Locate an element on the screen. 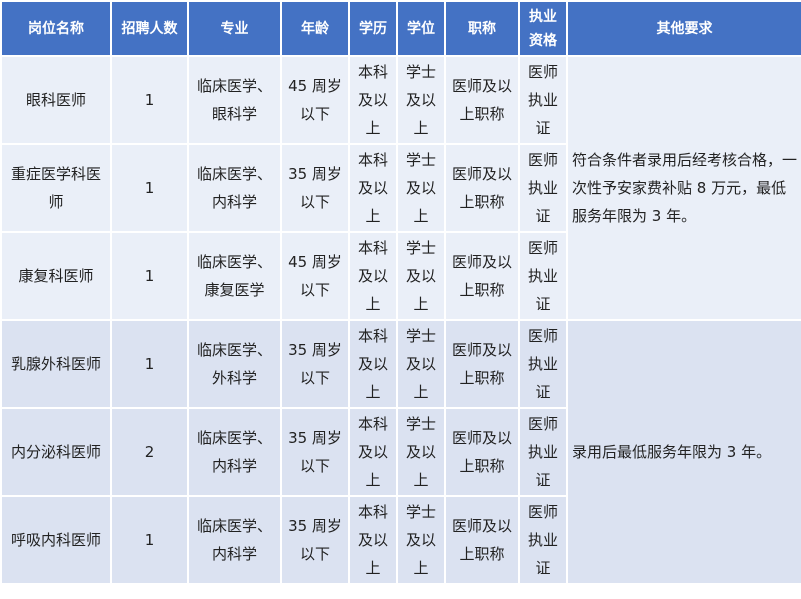  col-header: 执业资格 is located at coordinates (543, 28).